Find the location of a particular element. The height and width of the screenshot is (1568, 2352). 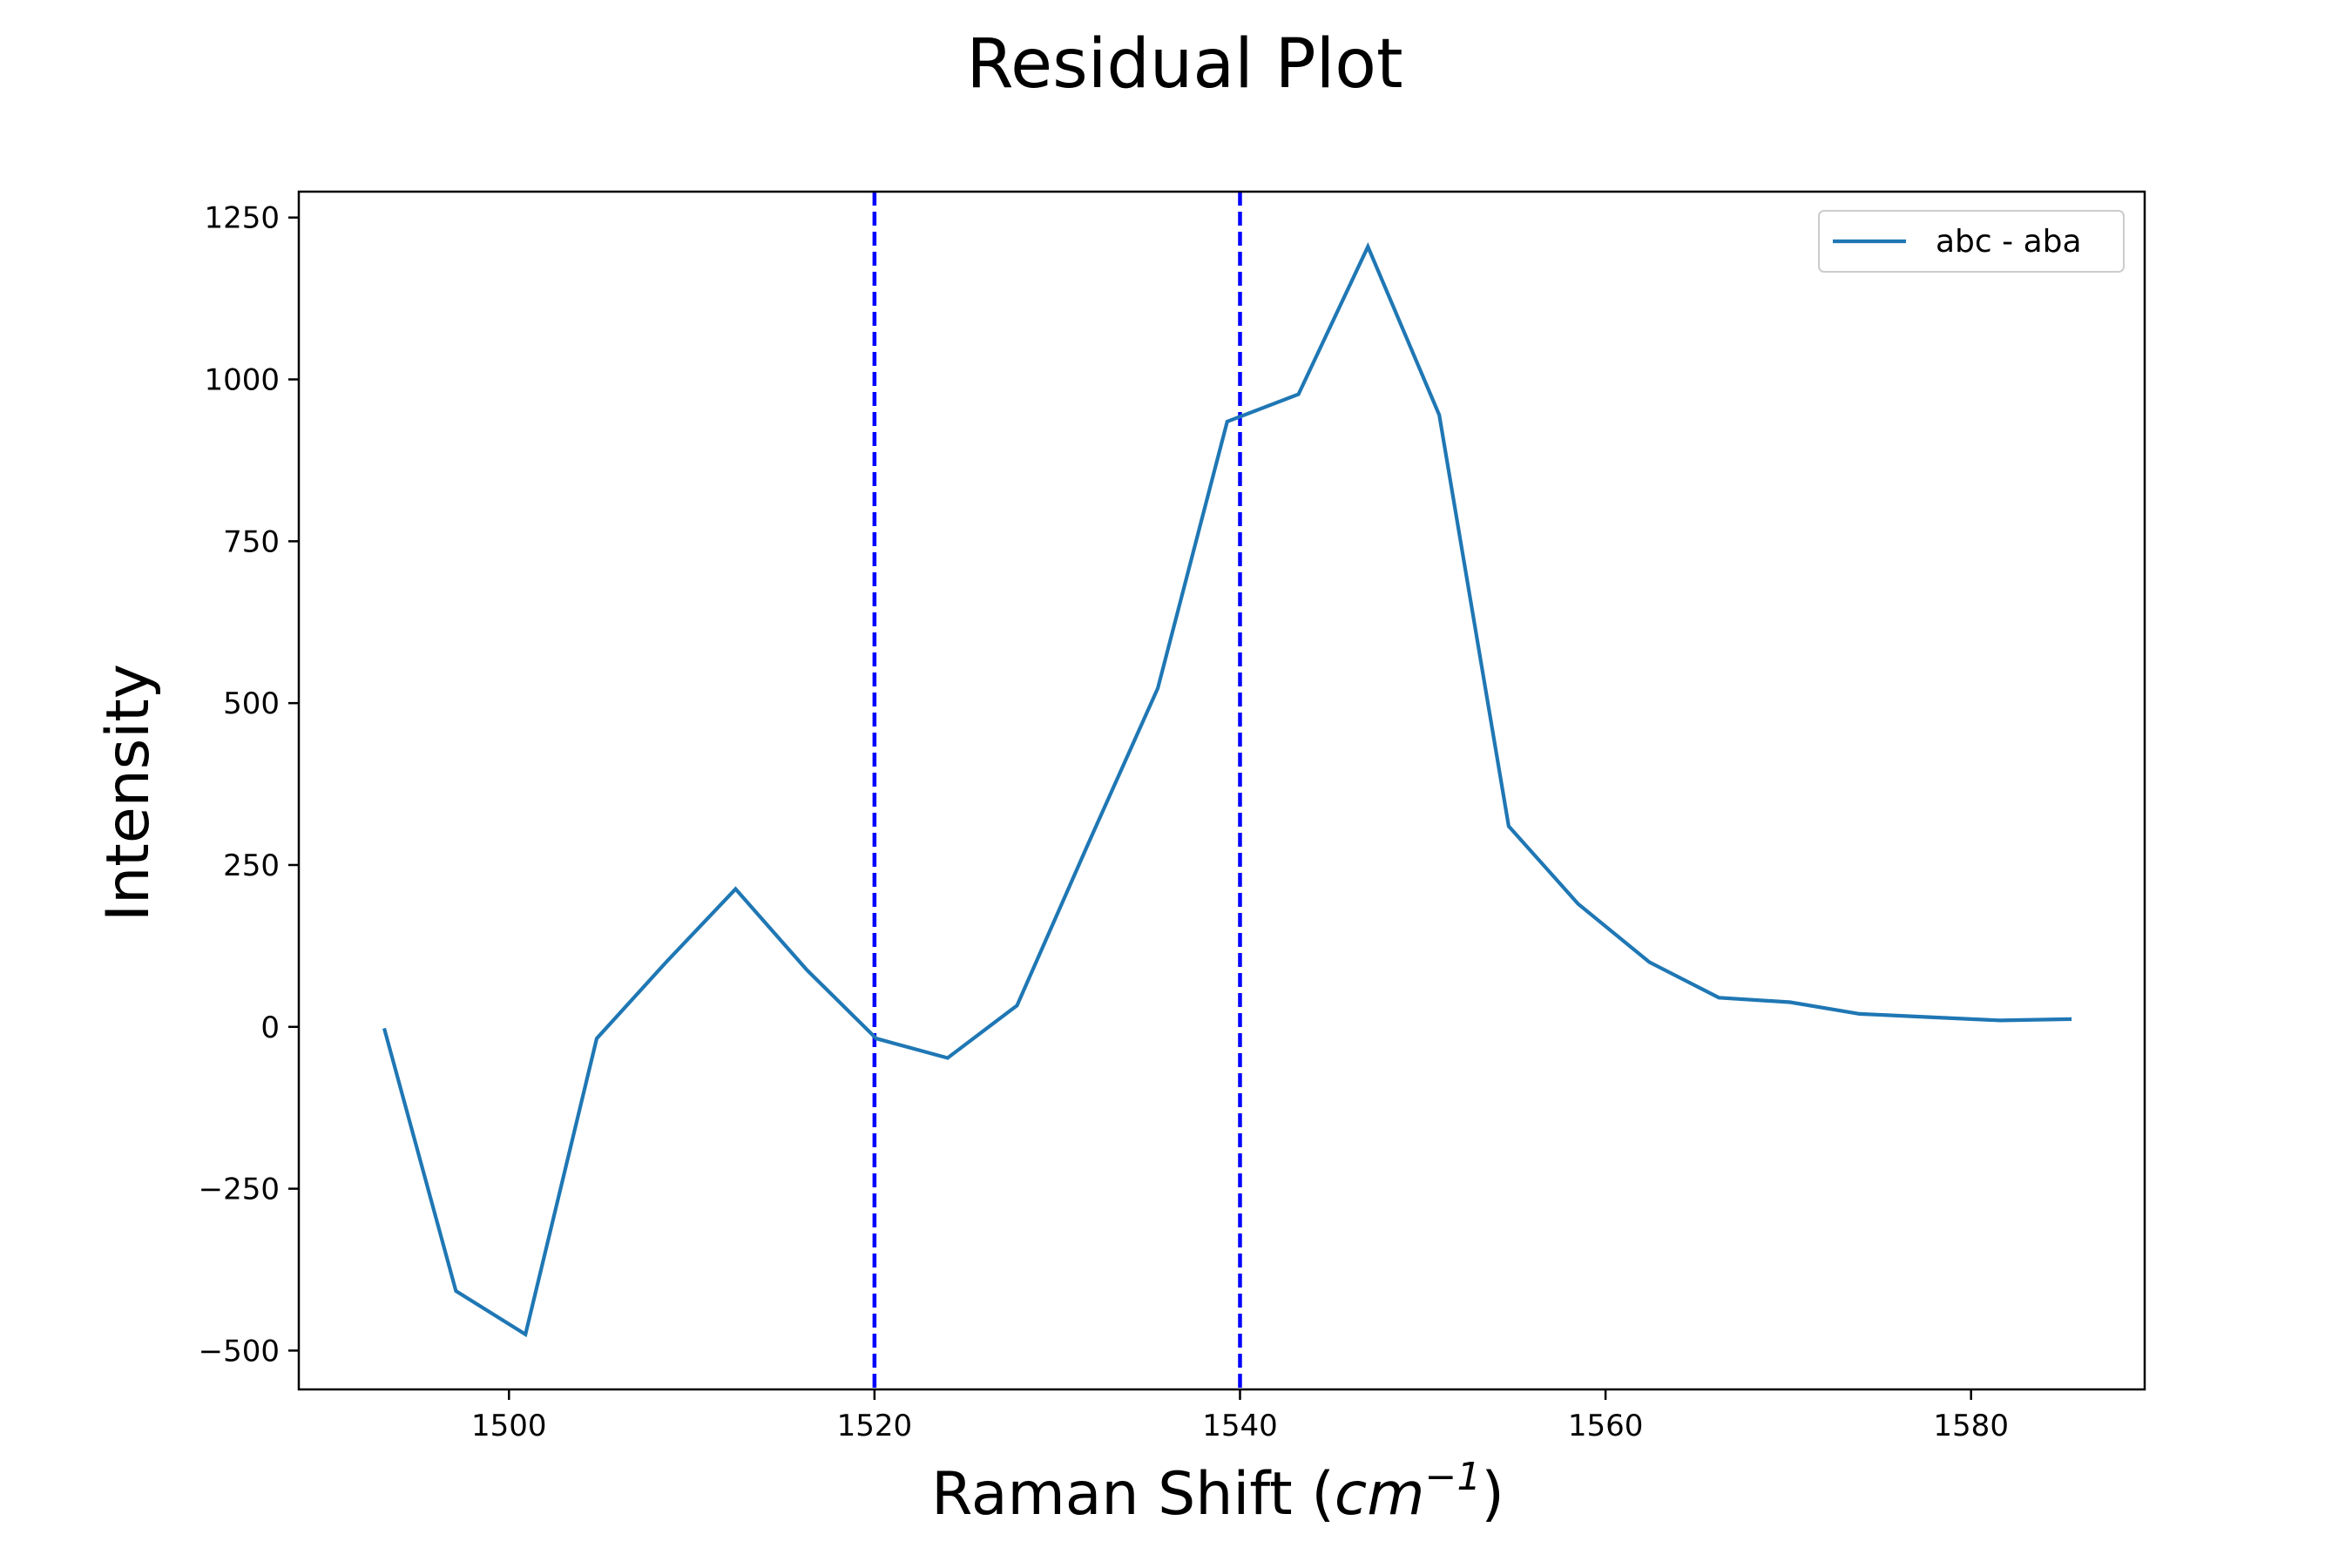

y-tick-label: 1250 is located at coordinates (242, 218).